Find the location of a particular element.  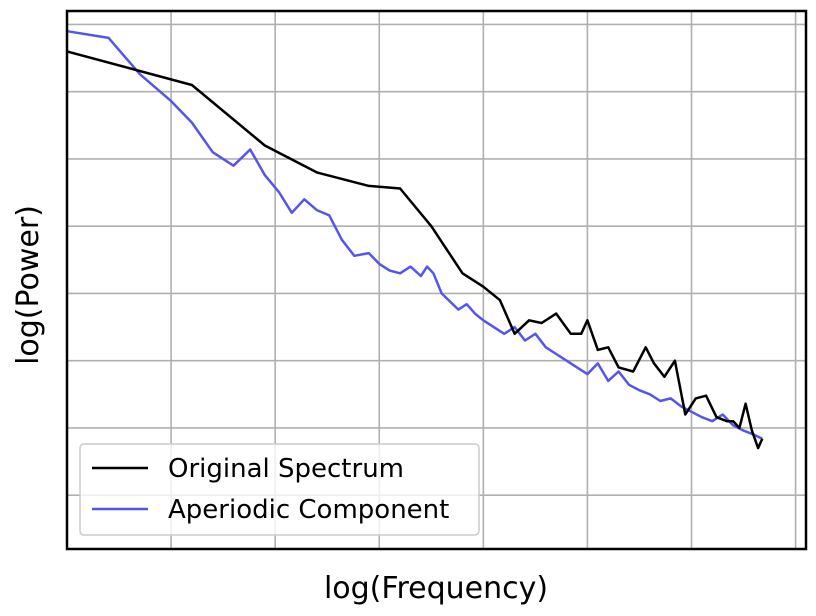

y-axis-label: log(Power) is located at coordinates (28, 285).